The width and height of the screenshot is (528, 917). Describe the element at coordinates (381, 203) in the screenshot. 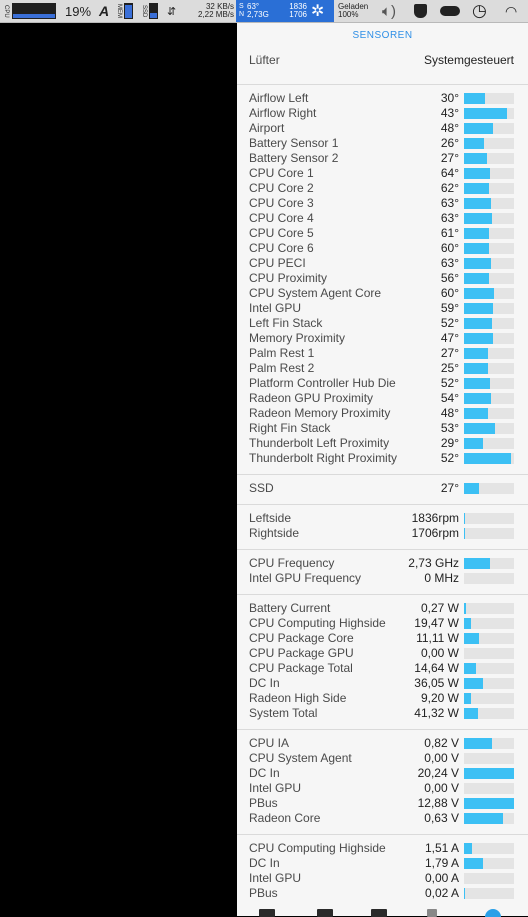

I see `sensor-row: CPU Core 3 63°` at that location.